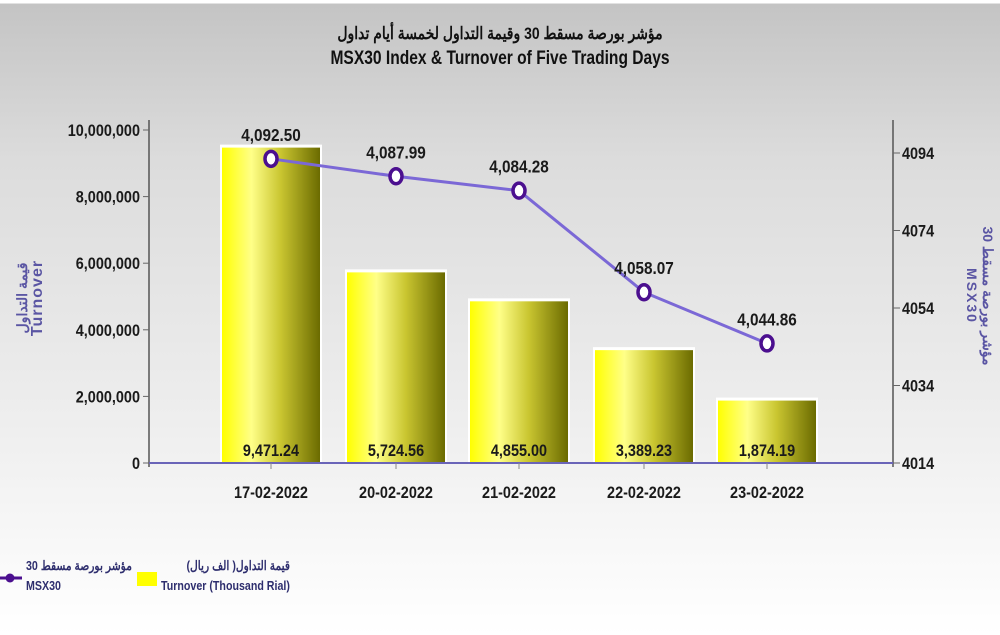 This screenshot has height=635, width=1000. I want to click on left-axis-tick-label: 6,000,000, so click(108, 264).